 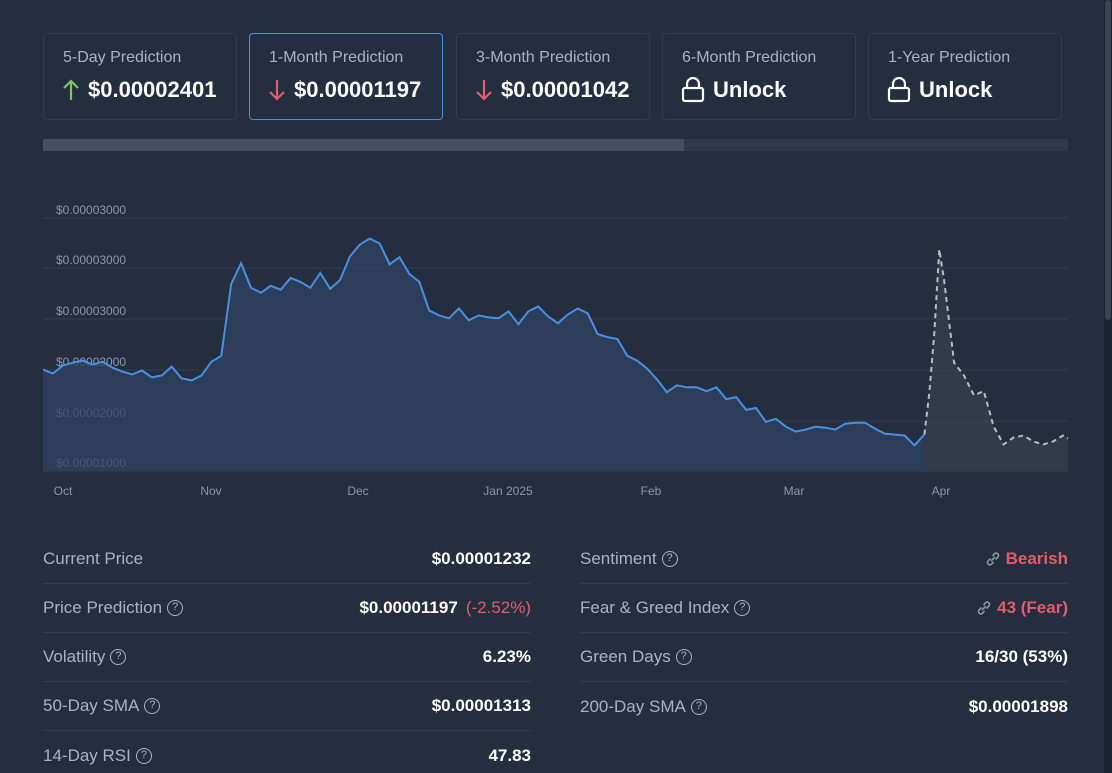 I want to click on stat-label: 50-Day SMA, so click(x=91, y=705).